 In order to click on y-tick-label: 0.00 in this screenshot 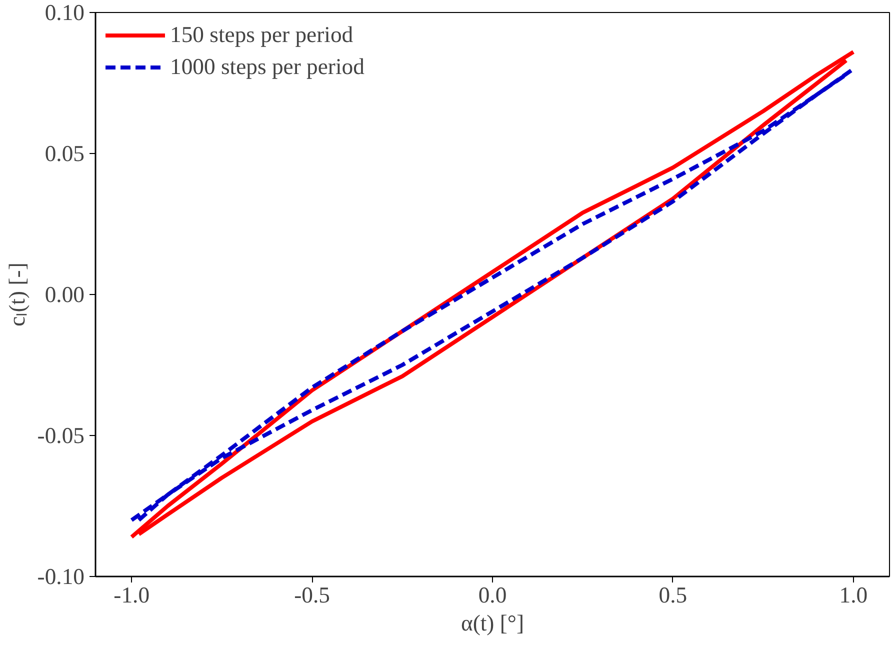, I will do `click(64, 294)`.